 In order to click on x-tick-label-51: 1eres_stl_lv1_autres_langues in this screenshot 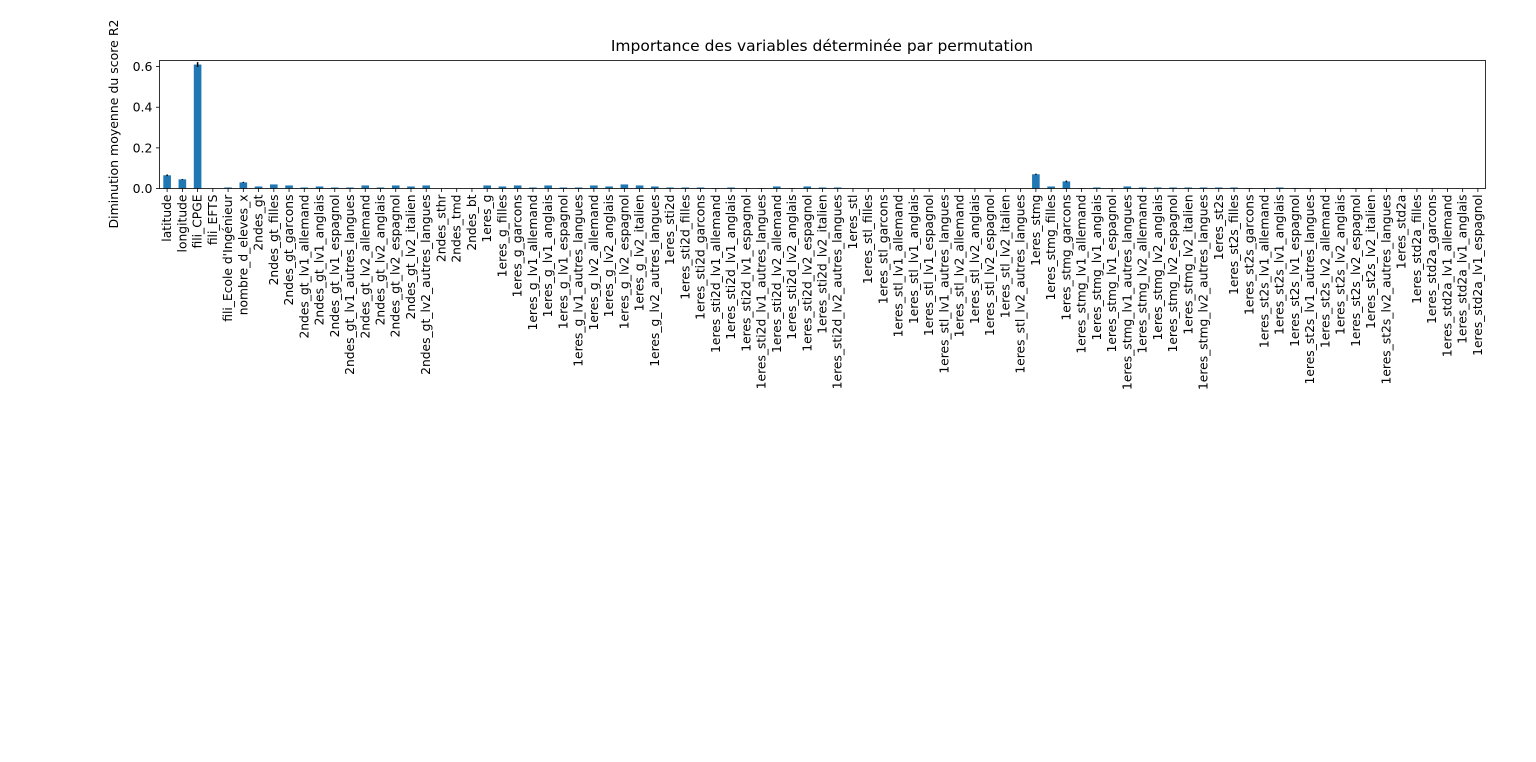, I will do `click(944, 283)`.